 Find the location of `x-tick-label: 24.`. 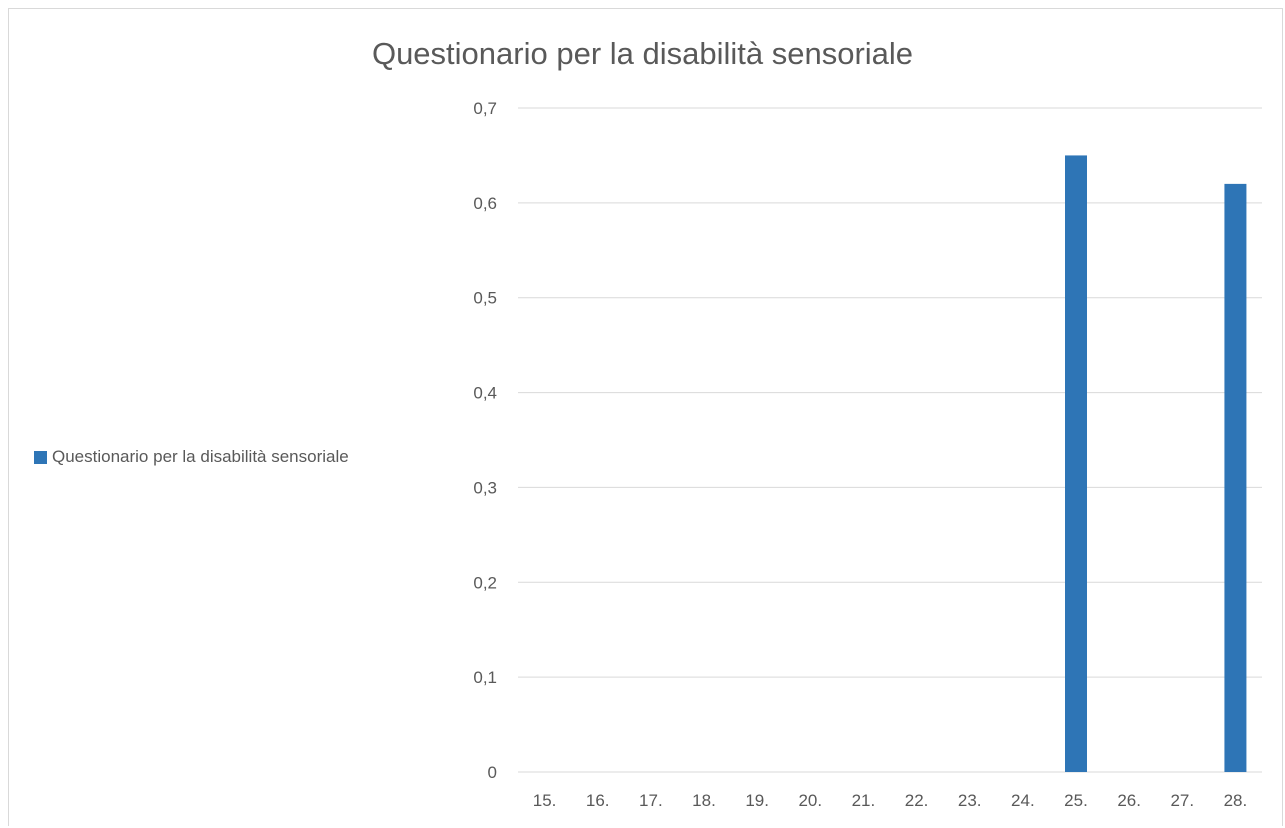

x-tick-label: 24. is located at coordinates (1023, 800).